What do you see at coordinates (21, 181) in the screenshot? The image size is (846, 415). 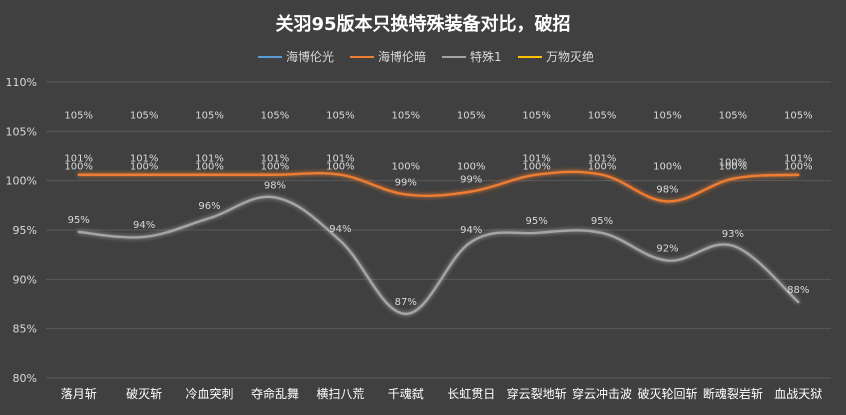 I see `y-tick-label: 100%` at bounding box center [21, 181].